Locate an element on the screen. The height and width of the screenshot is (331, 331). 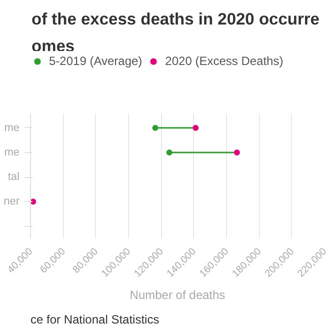
legend-label: 5-2019 (Average) is located at coordinates (95, 61).